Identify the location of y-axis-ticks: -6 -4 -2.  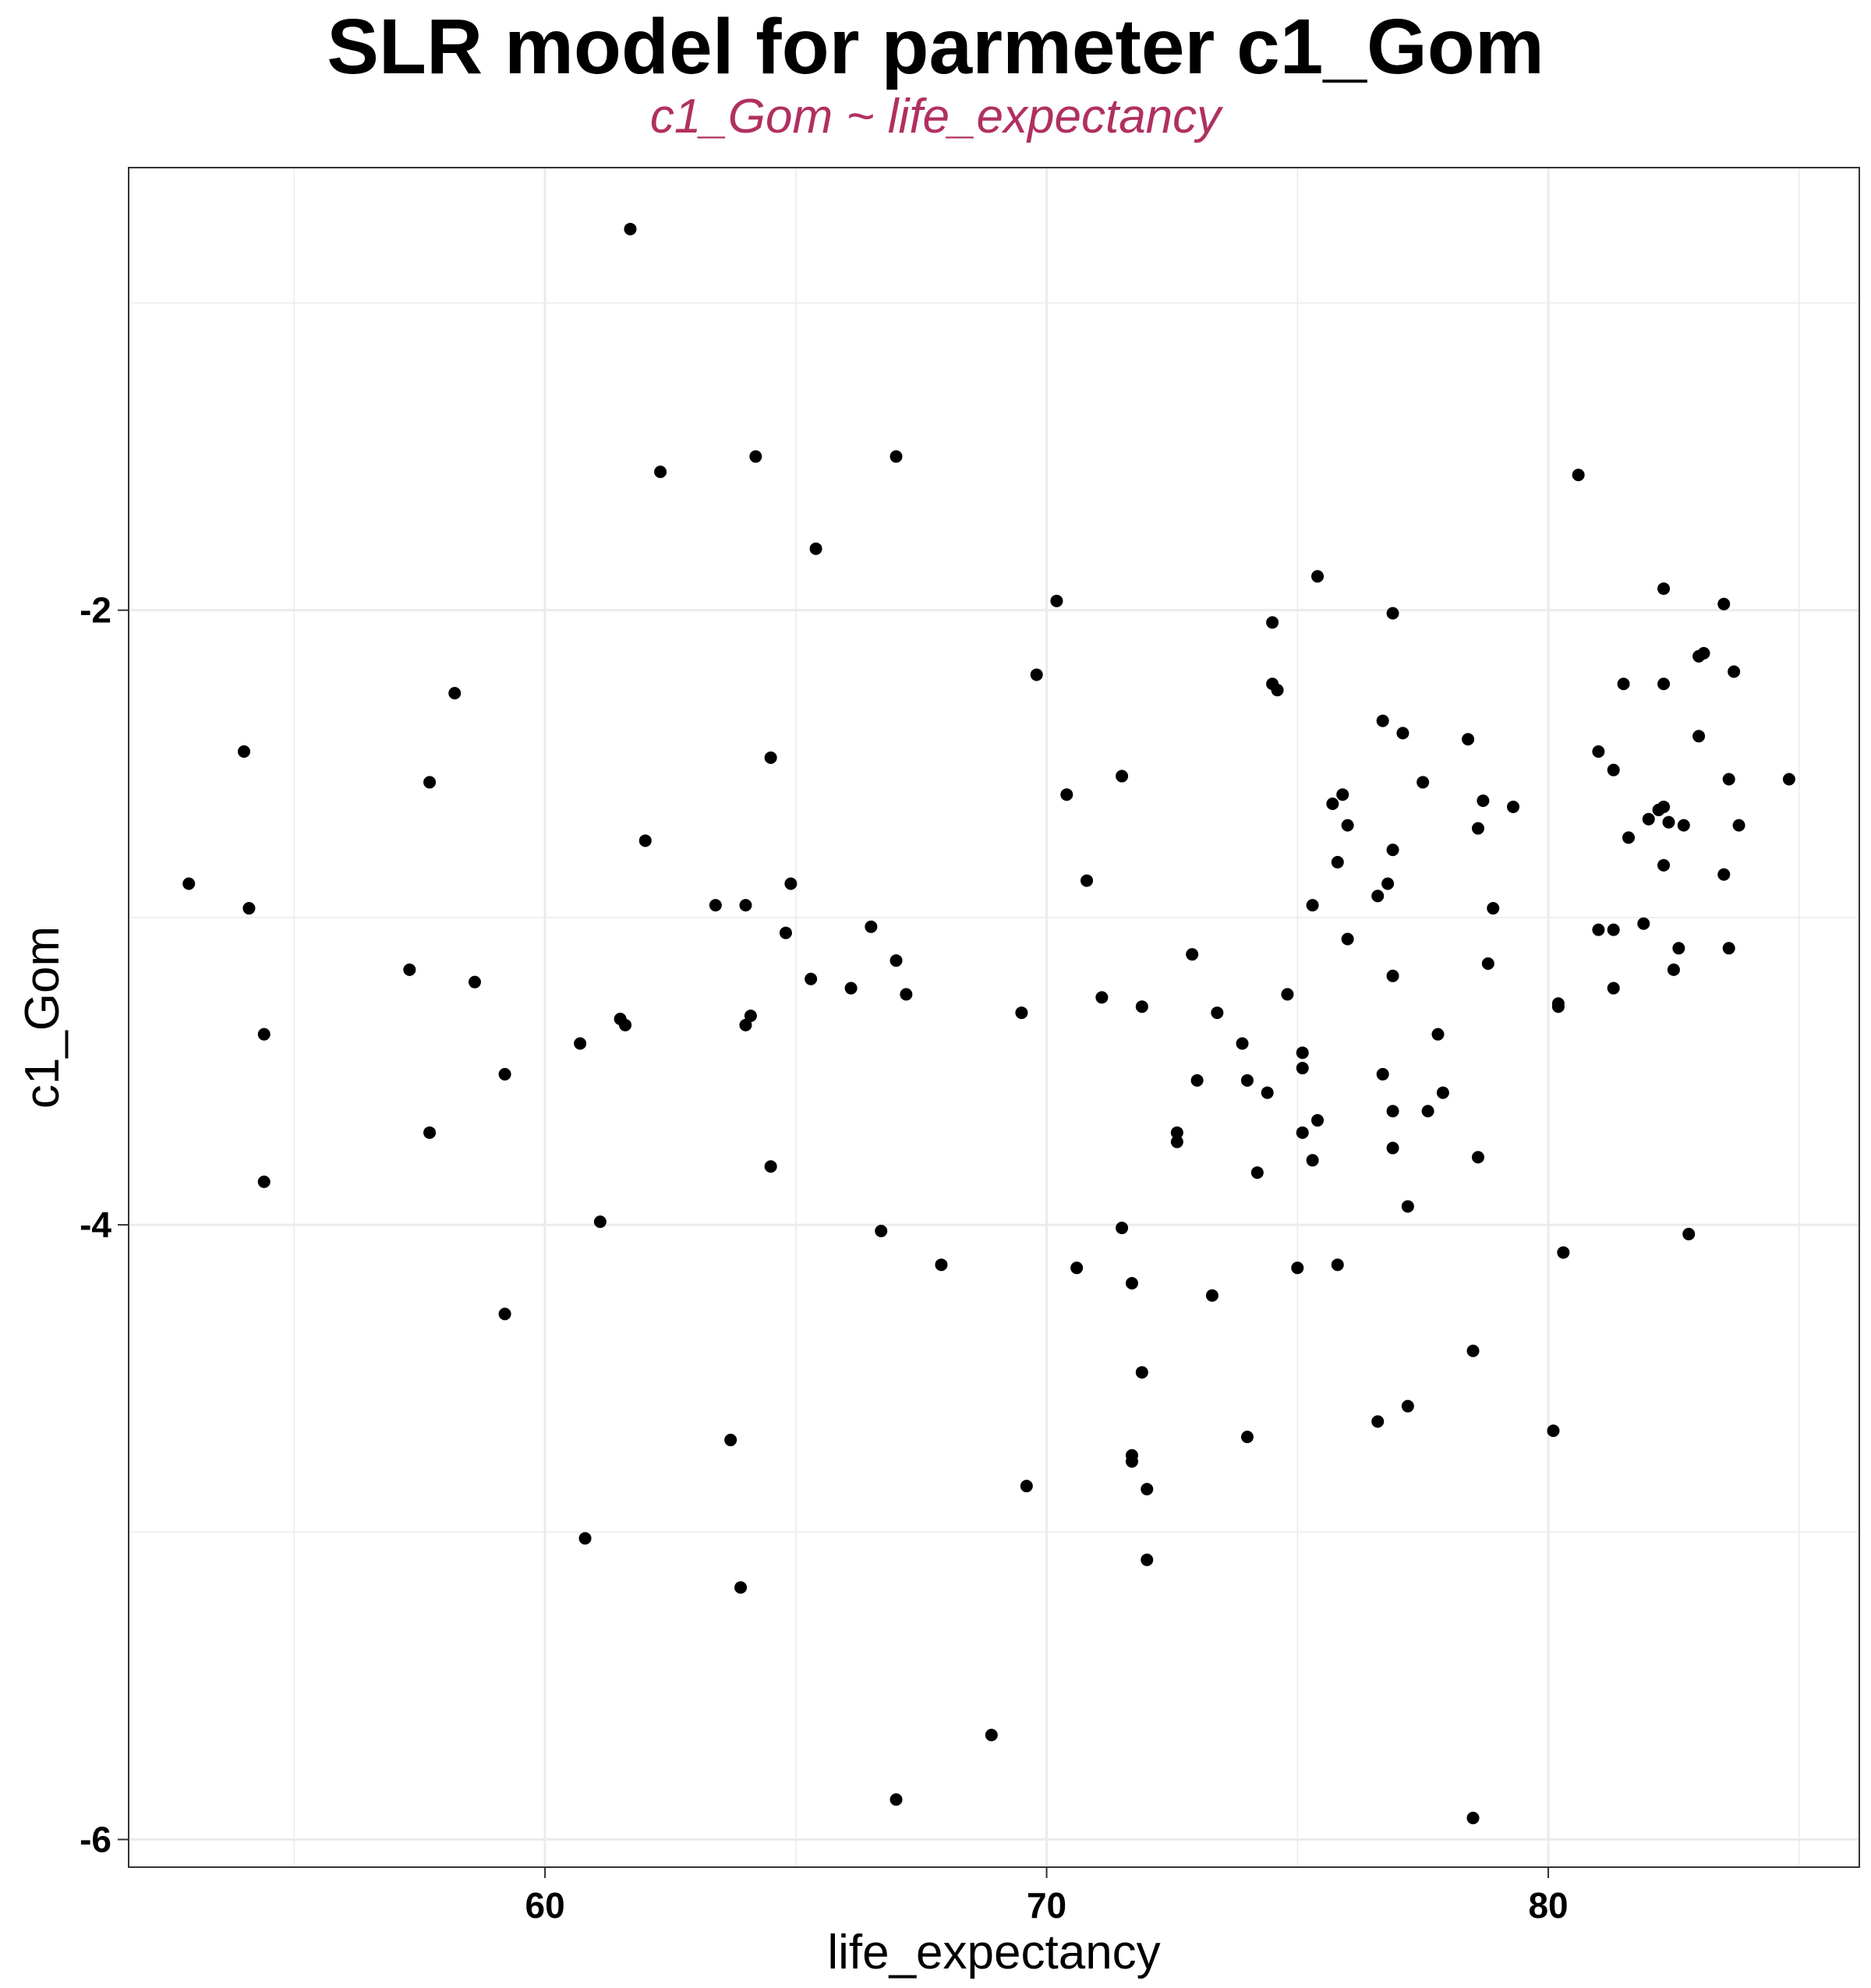
(104, 1225).